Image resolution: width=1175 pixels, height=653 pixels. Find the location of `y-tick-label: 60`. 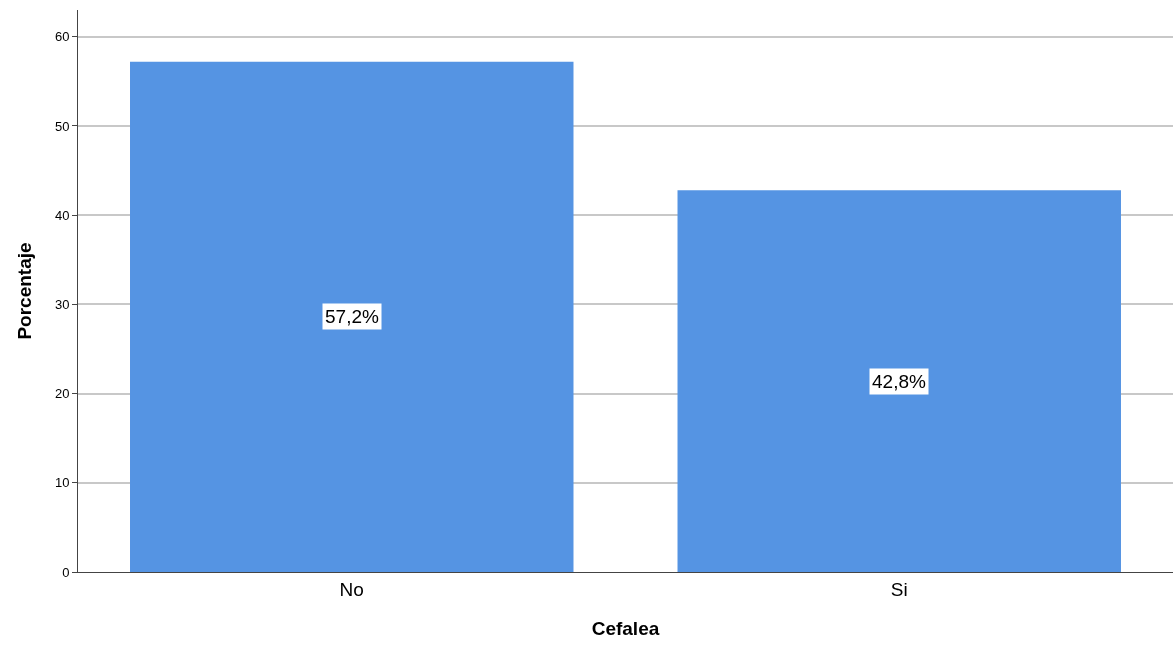

y-tick-label: 60 is located at coordinates (62, 37).